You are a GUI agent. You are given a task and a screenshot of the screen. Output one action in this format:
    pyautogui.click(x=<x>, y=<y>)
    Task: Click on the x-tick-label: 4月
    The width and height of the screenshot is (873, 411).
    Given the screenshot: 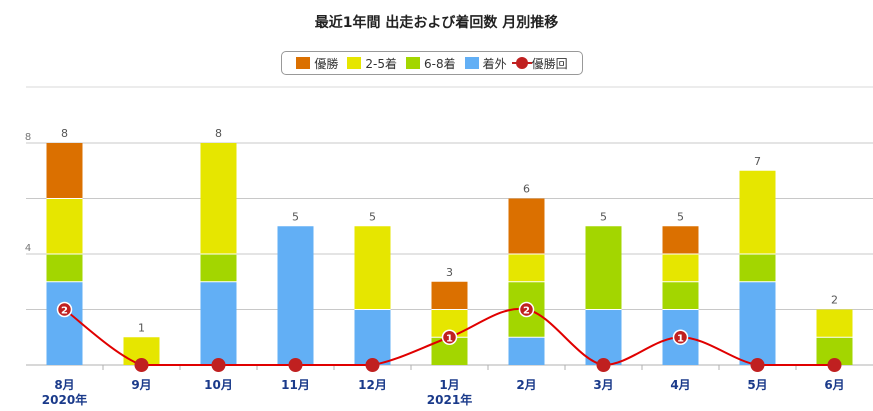 What is the action you would take?
    pyautogui.click(x=680, y=385)
    